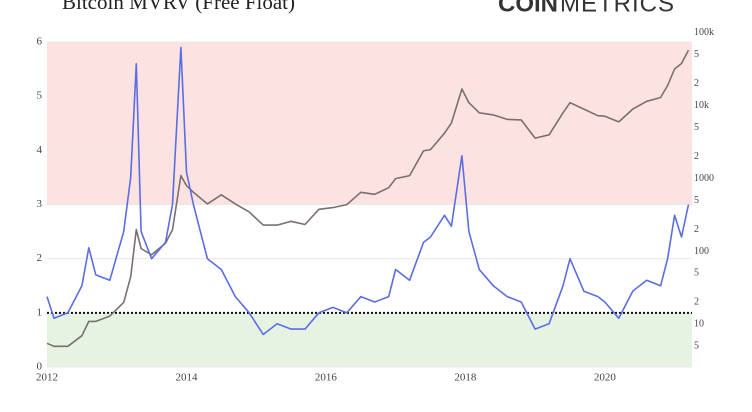  I want to click on y2-tick-label: 1000, so click(704, 178).